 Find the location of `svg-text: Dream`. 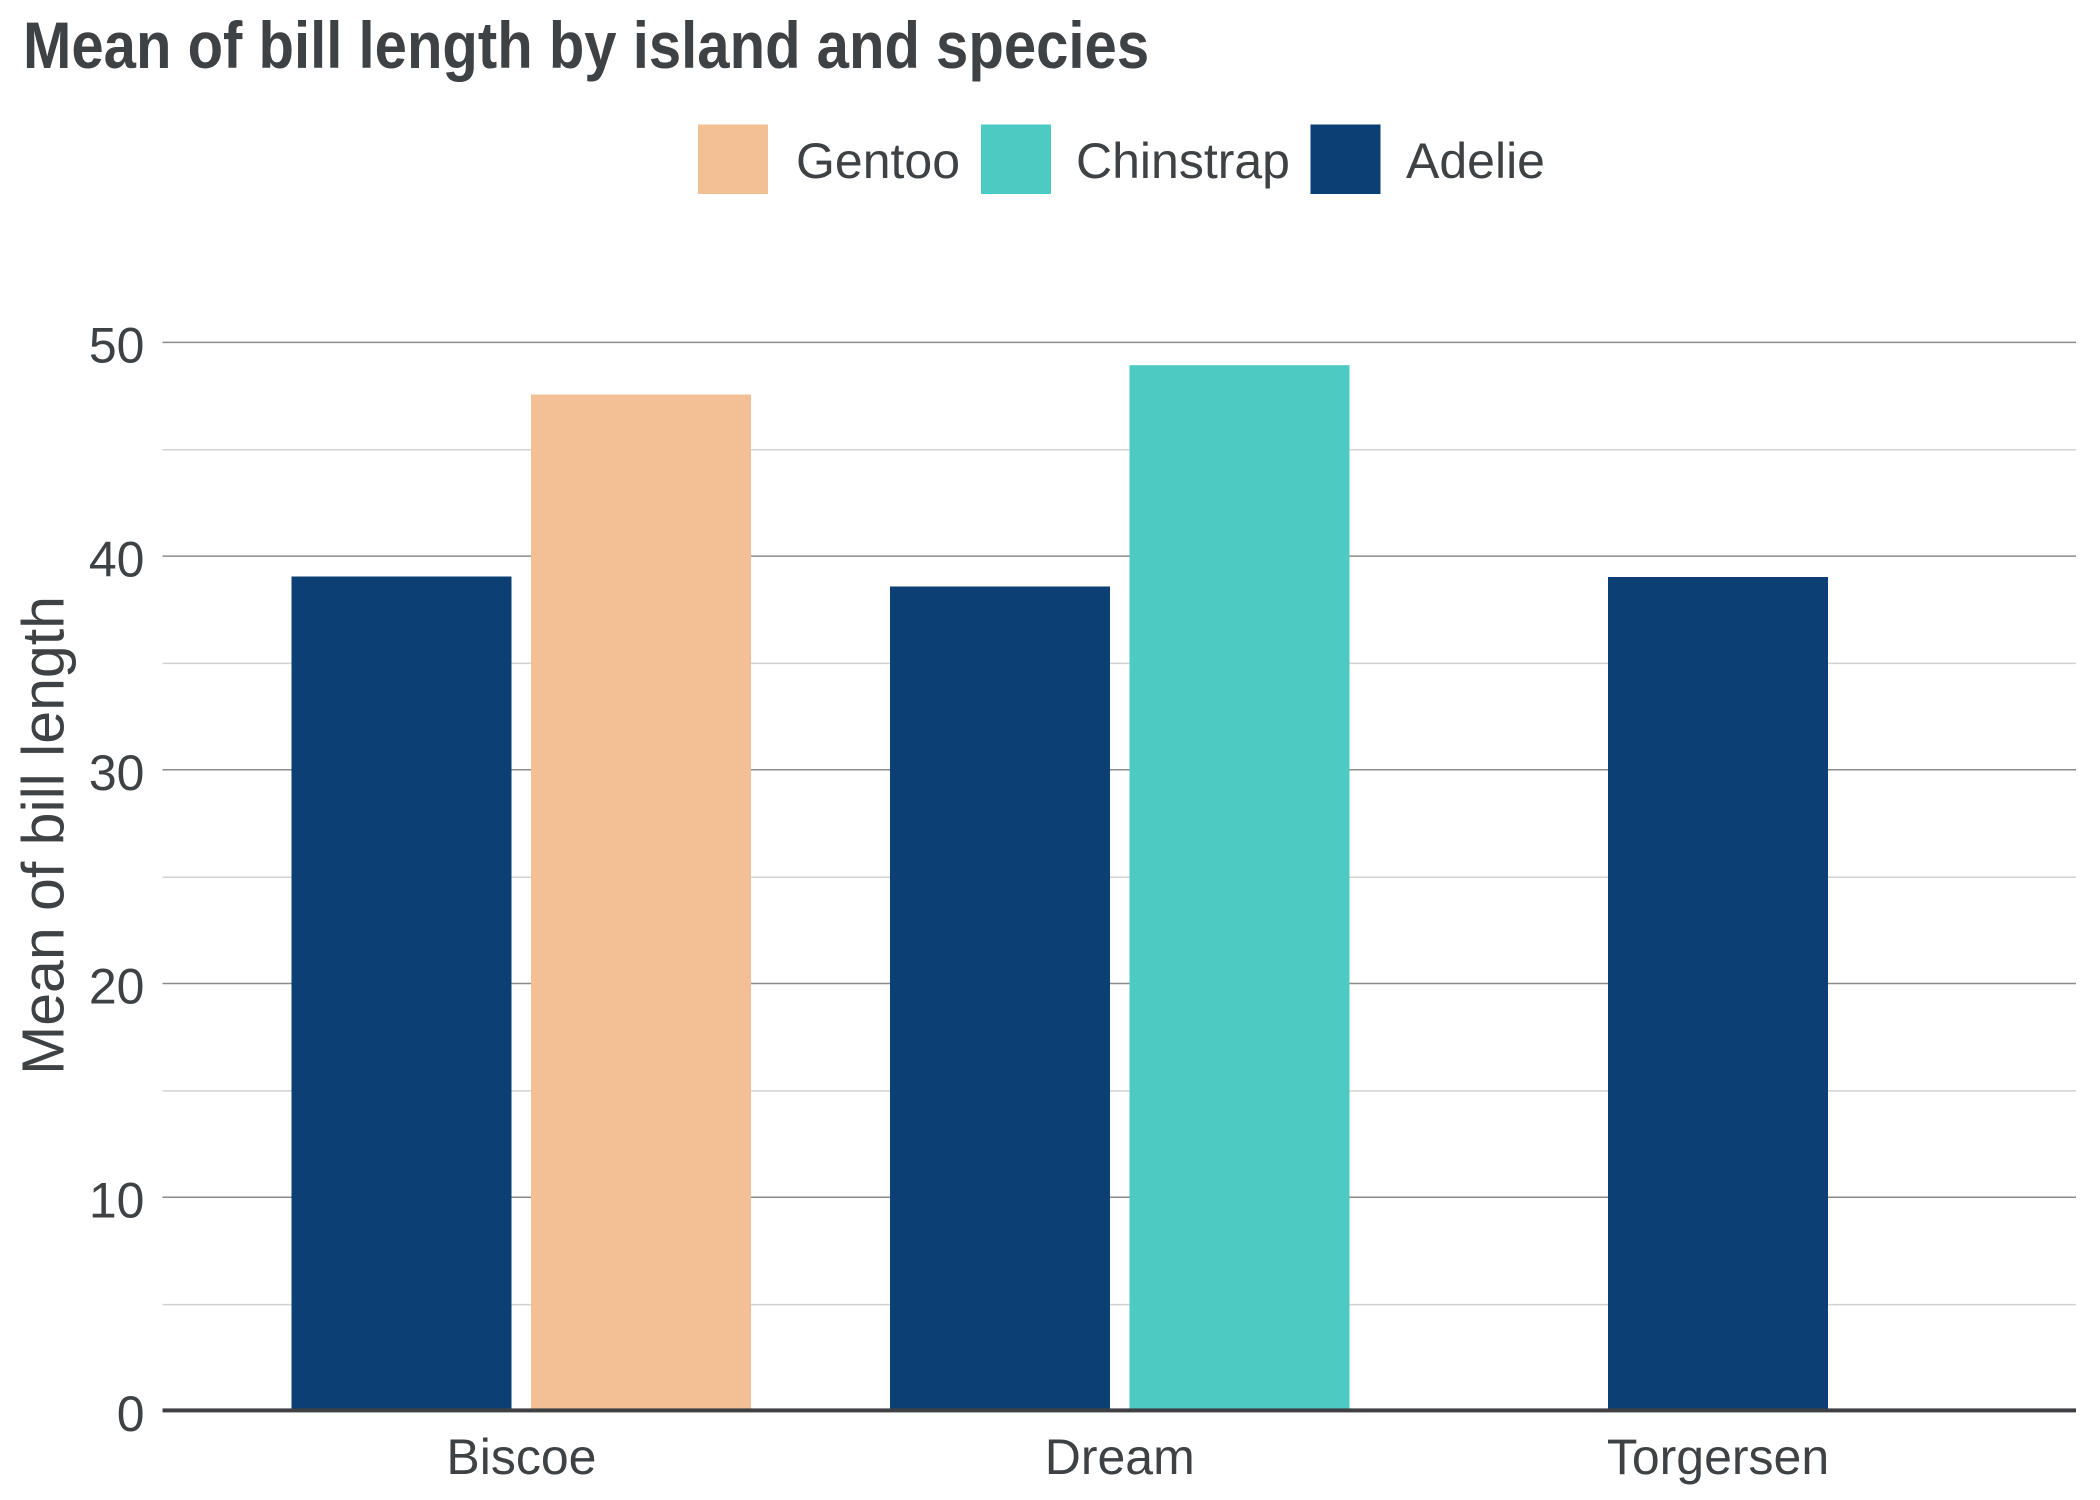

svg-text: Dream is located at coordinates (1120, 1457).